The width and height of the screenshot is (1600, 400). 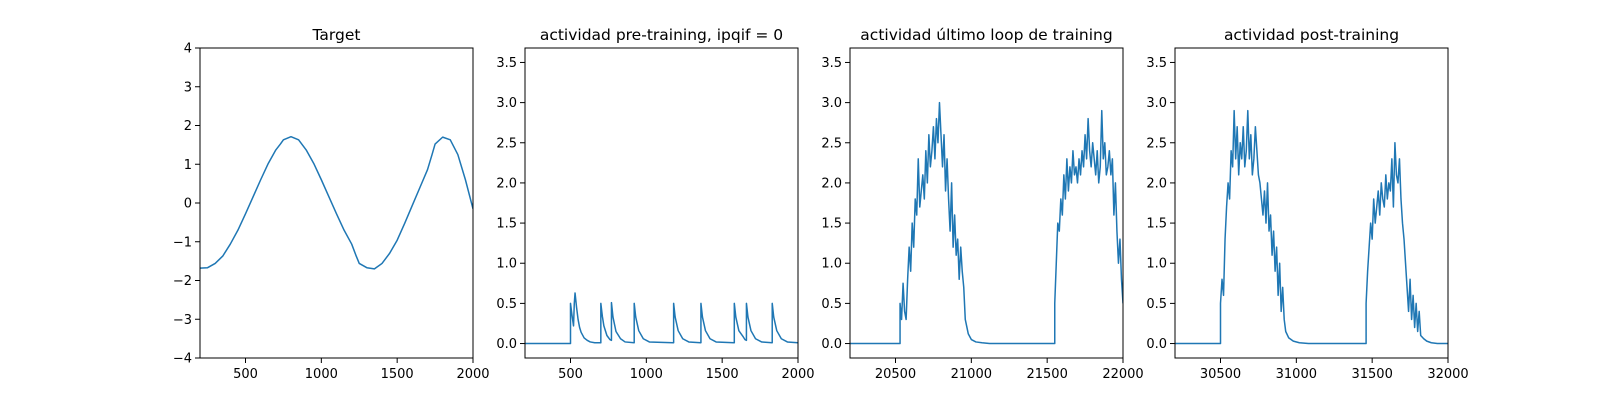 What do you see at coordinates (188, 87) in the screenshot?
I see `y-tick-label: 3` at bounding box center [188, 87].